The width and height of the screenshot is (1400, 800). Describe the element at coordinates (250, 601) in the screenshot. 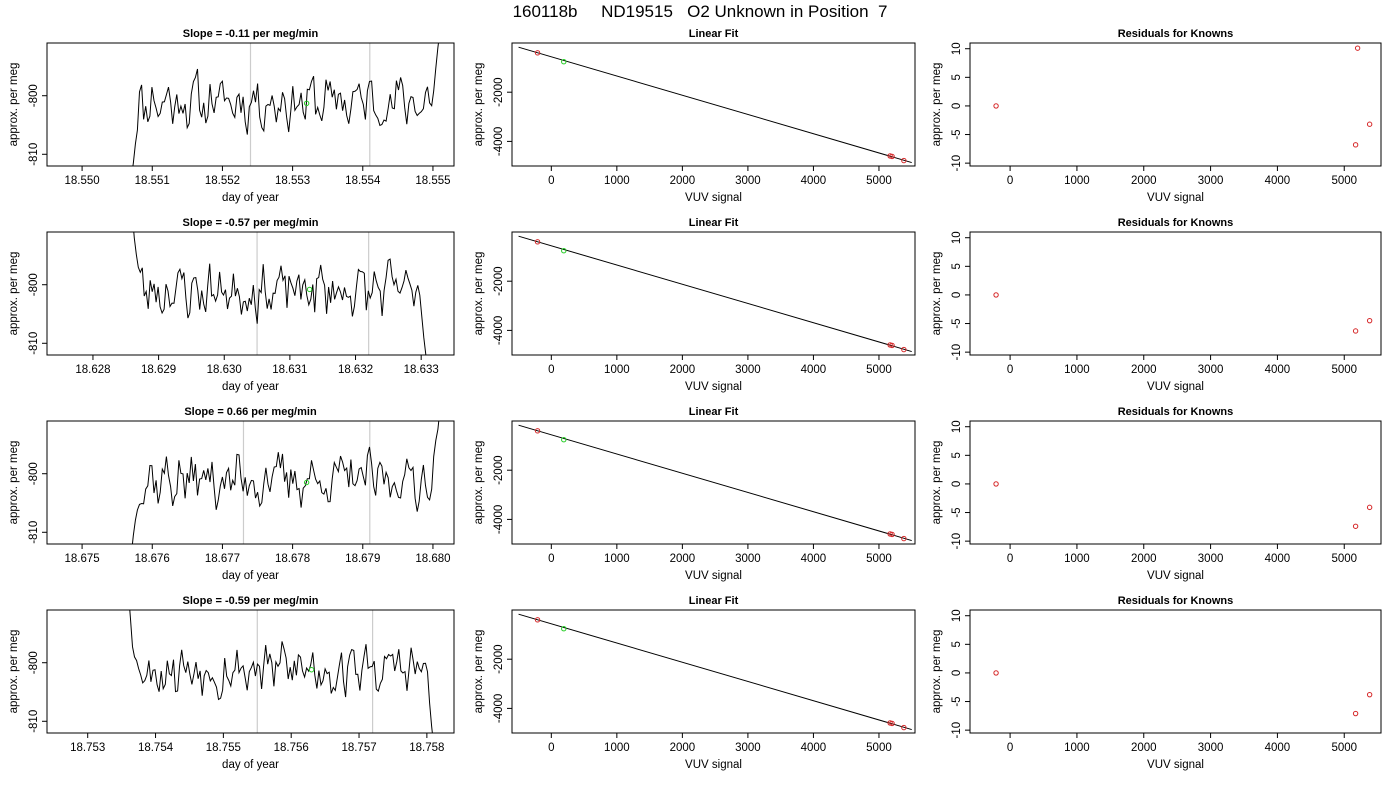

I see `panel-title: Slope = -0.59 per meg/min` at that location.